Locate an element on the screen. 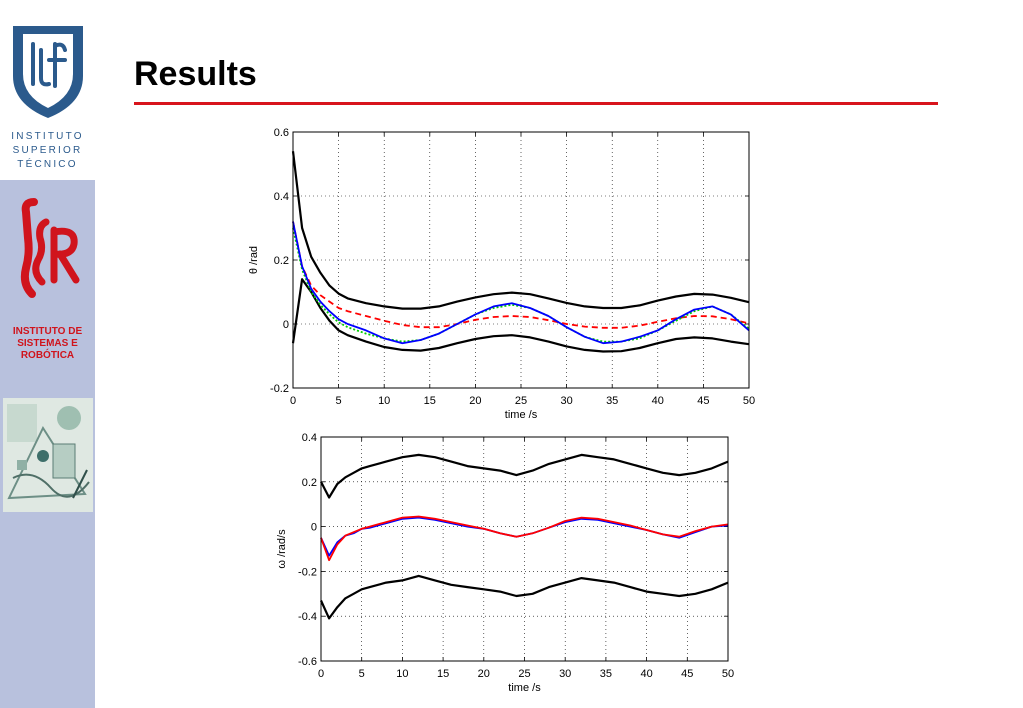  plot-frame is located at coordinates (524, 549).